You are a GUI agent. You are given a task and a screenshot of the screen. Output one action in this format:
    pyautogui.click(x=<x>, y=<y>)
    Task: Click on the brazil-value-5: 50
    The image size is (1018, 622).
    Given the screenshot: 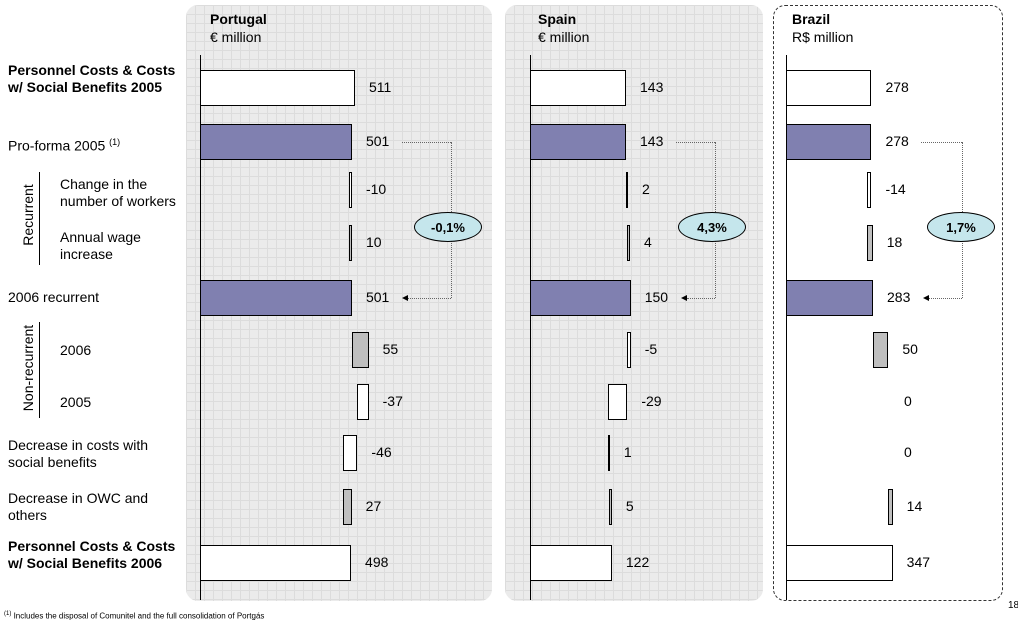 What is the action you would take?
    pyautogui.click(x=910, y=349)
    